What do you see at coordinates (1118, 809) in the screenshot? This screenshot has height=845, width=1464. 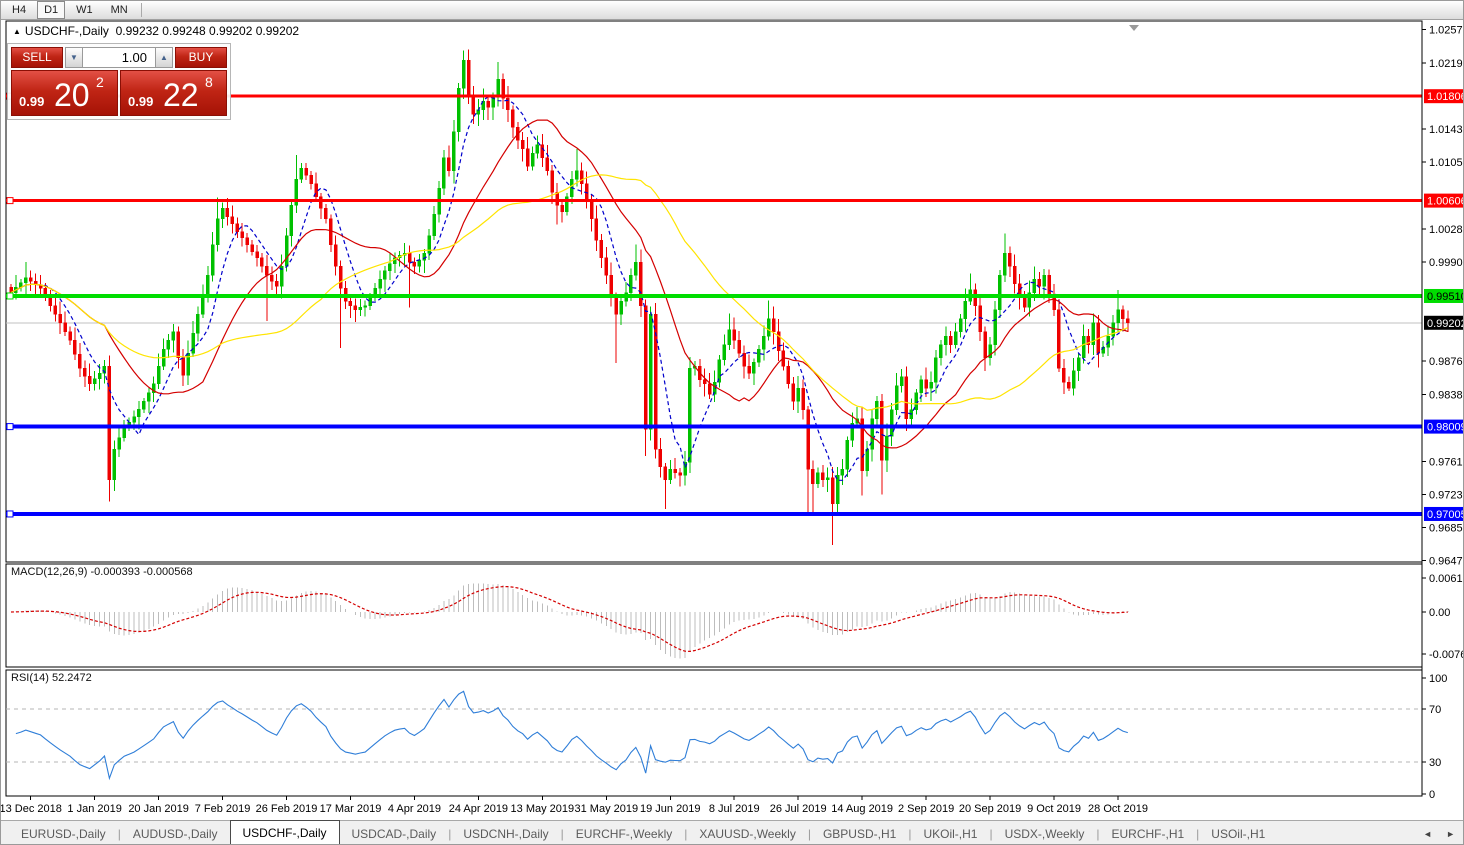 I see `x-axis-label: 28 Oct 2019` at bounding box center [1118, 809].